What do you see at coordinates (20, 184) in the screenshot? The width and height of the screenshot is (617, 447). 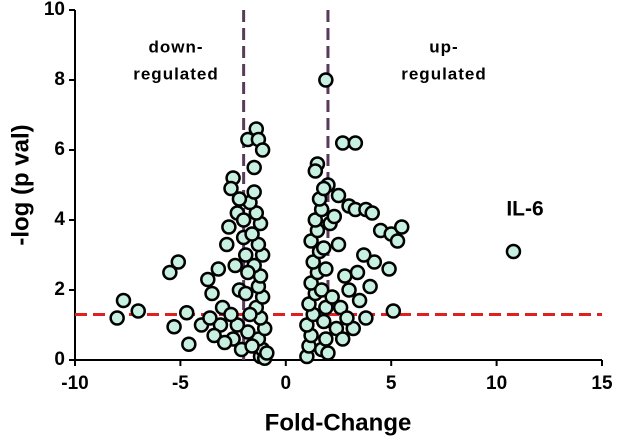 I see `y-axis-title: -log (p val)` at bounding box center [20, 184].